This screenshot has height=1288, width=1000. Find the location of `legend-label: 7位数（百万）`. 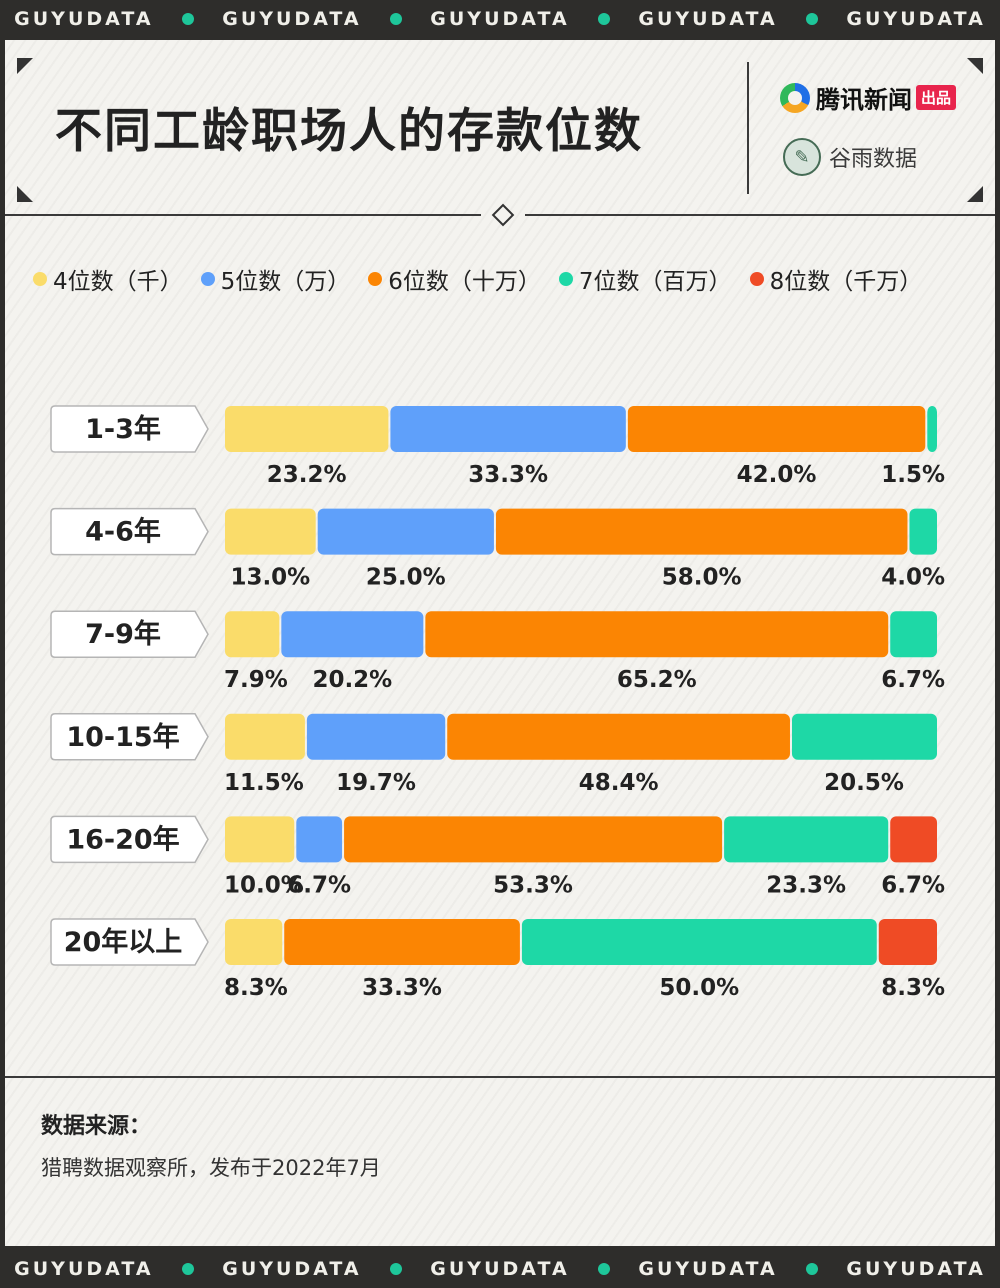

legend-label: 7位数（百万） is located at coordinates (655, 282).